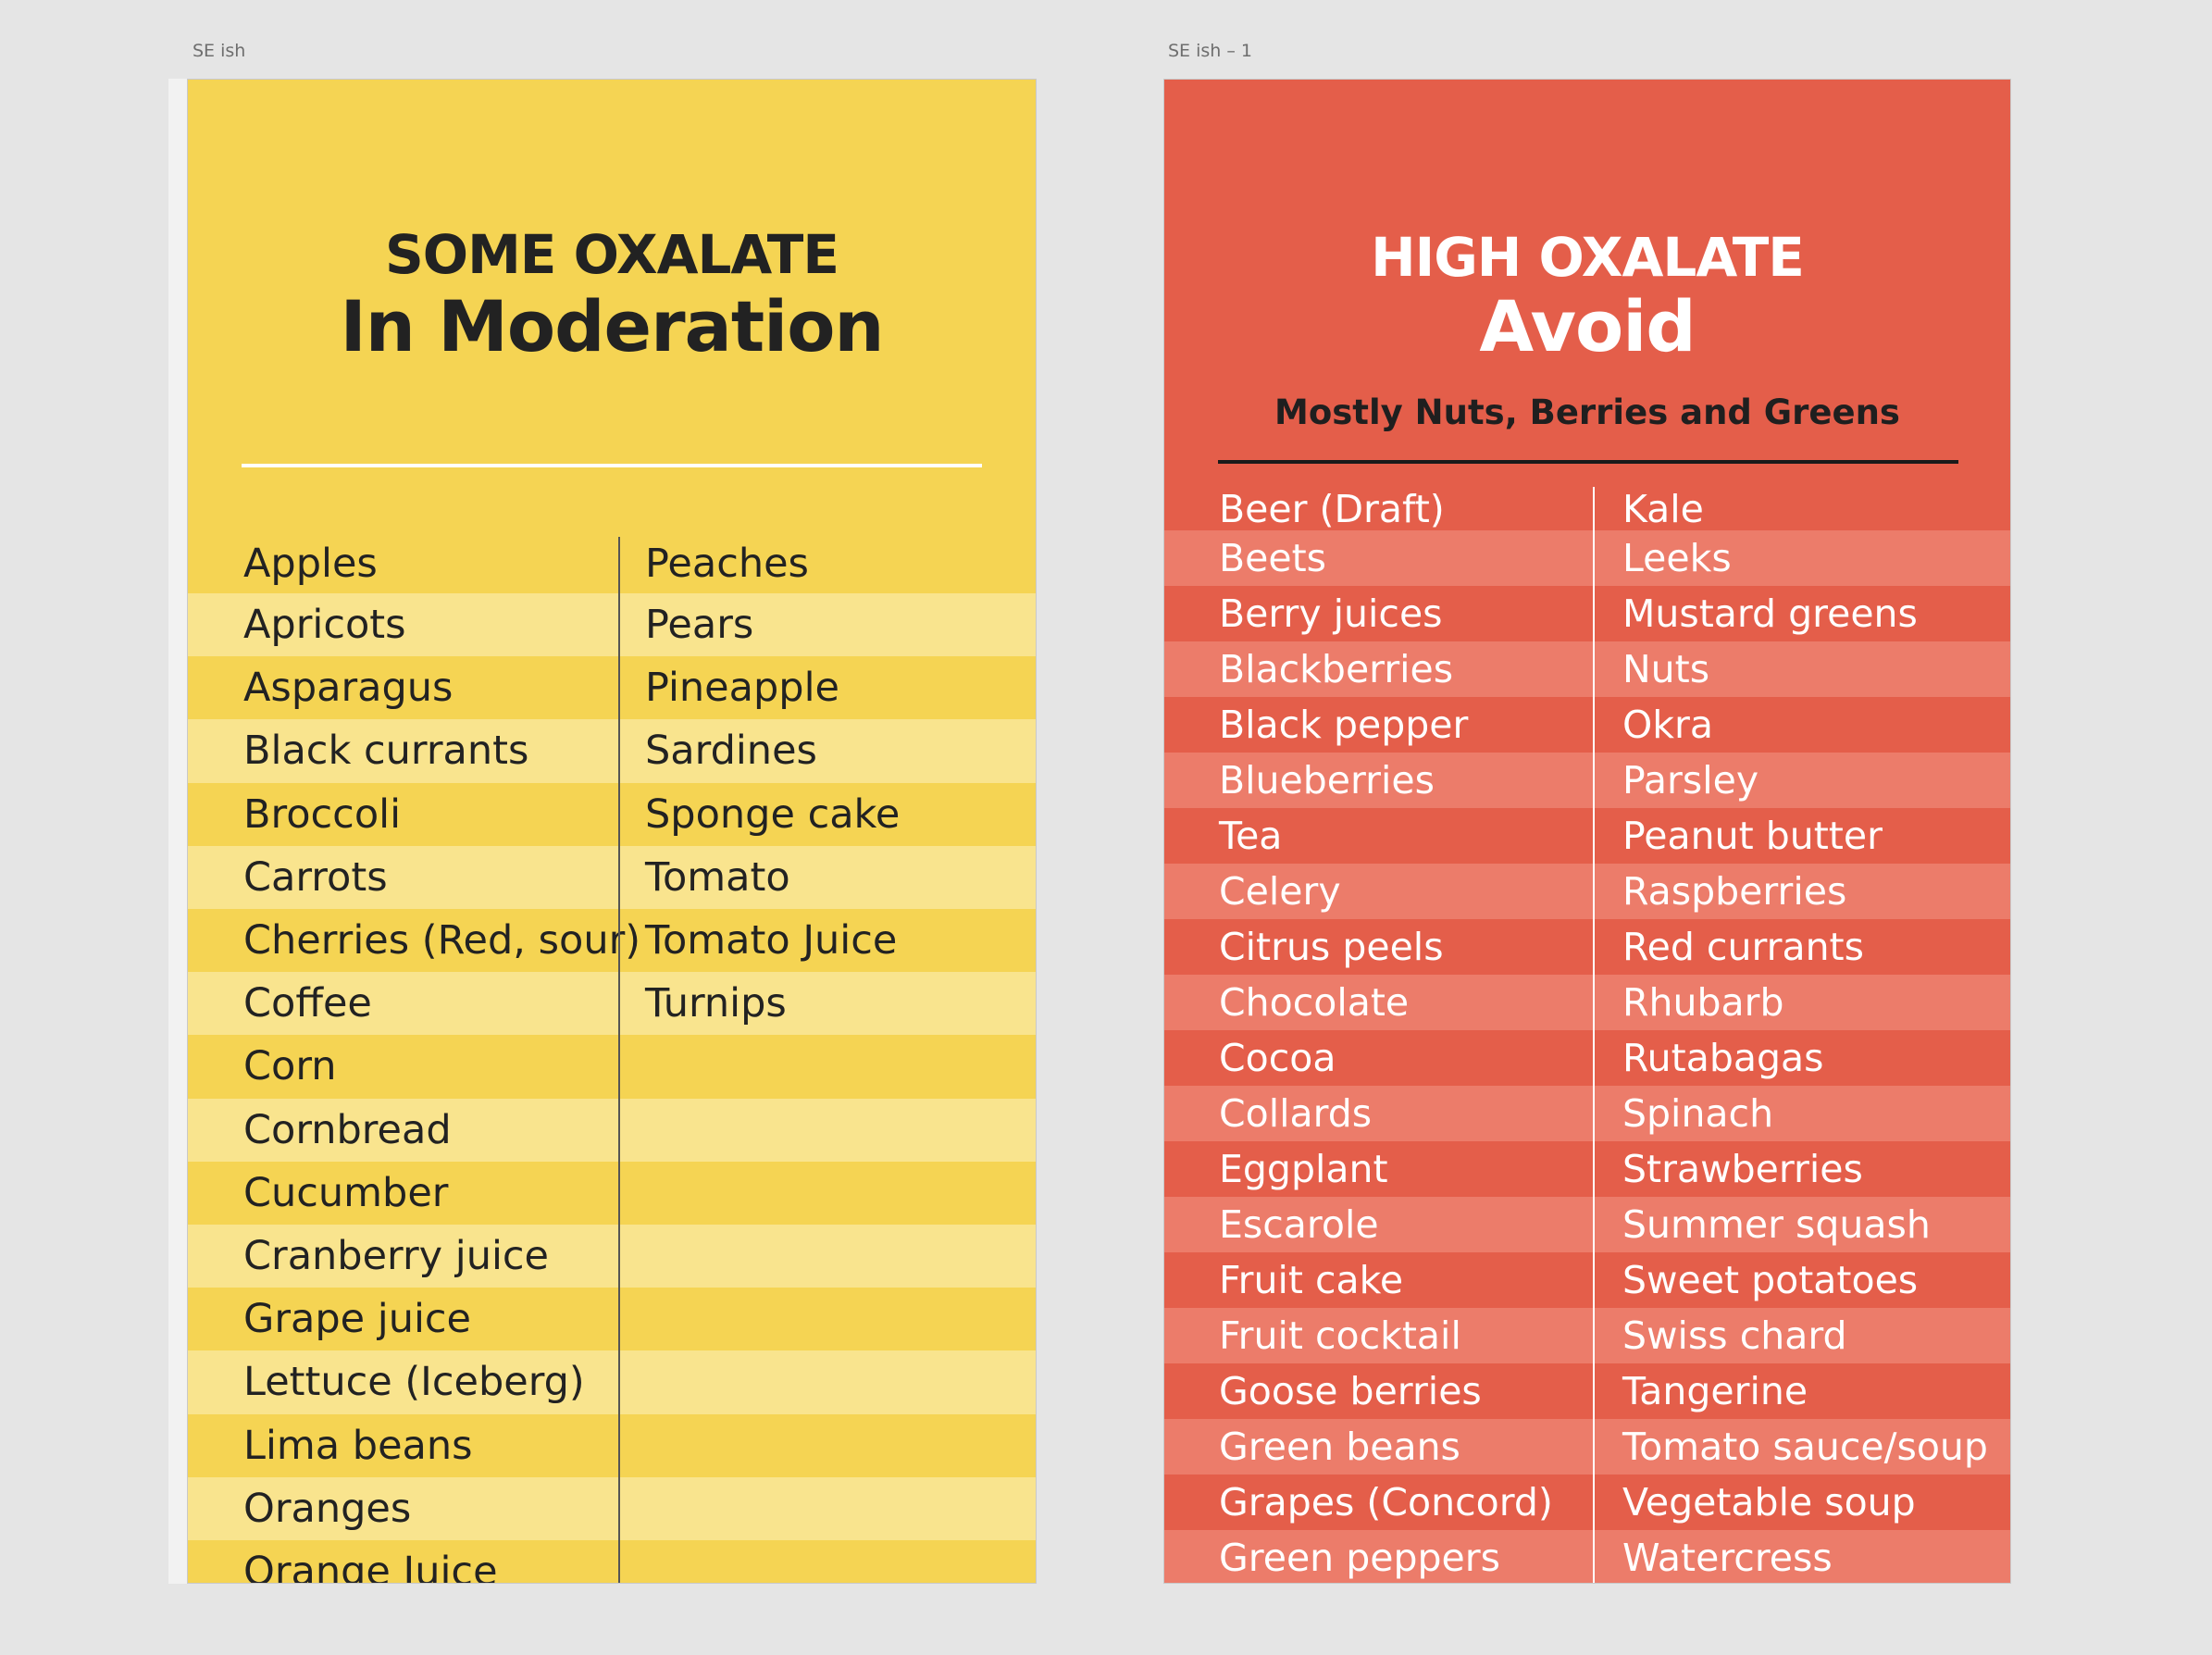 Image resolution: width=2212 pixels, height=1655 pixels. What do you see at coordinates (1210, 51) in the screenshot?
I see `artboard-label-high-oxalate: SE ish – 1` at bounding box center [1210, 51].